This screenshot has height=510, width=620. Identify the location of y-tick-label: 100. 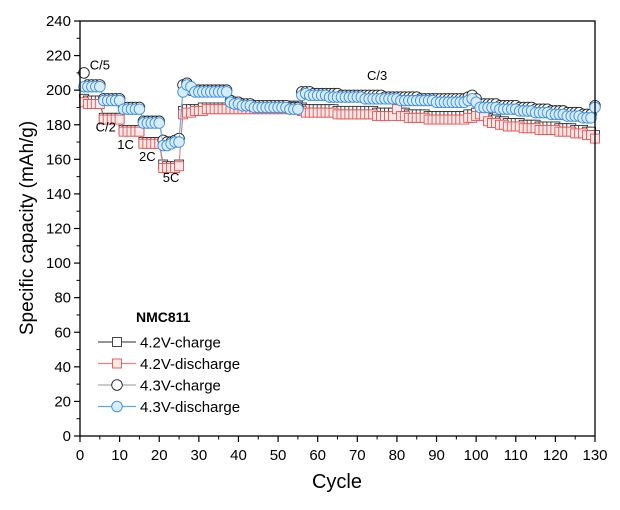
(58, 263).